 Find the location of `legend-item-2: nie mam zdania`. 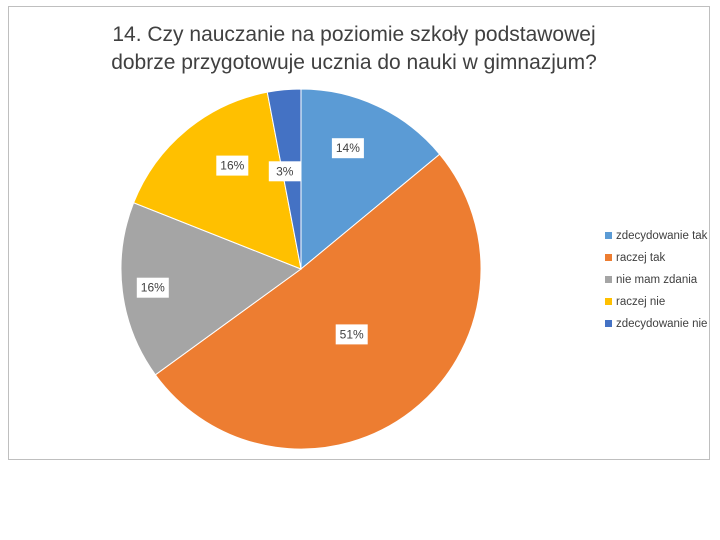

legend-item-2: nie mam zdania is located at coordinates (661, 282).